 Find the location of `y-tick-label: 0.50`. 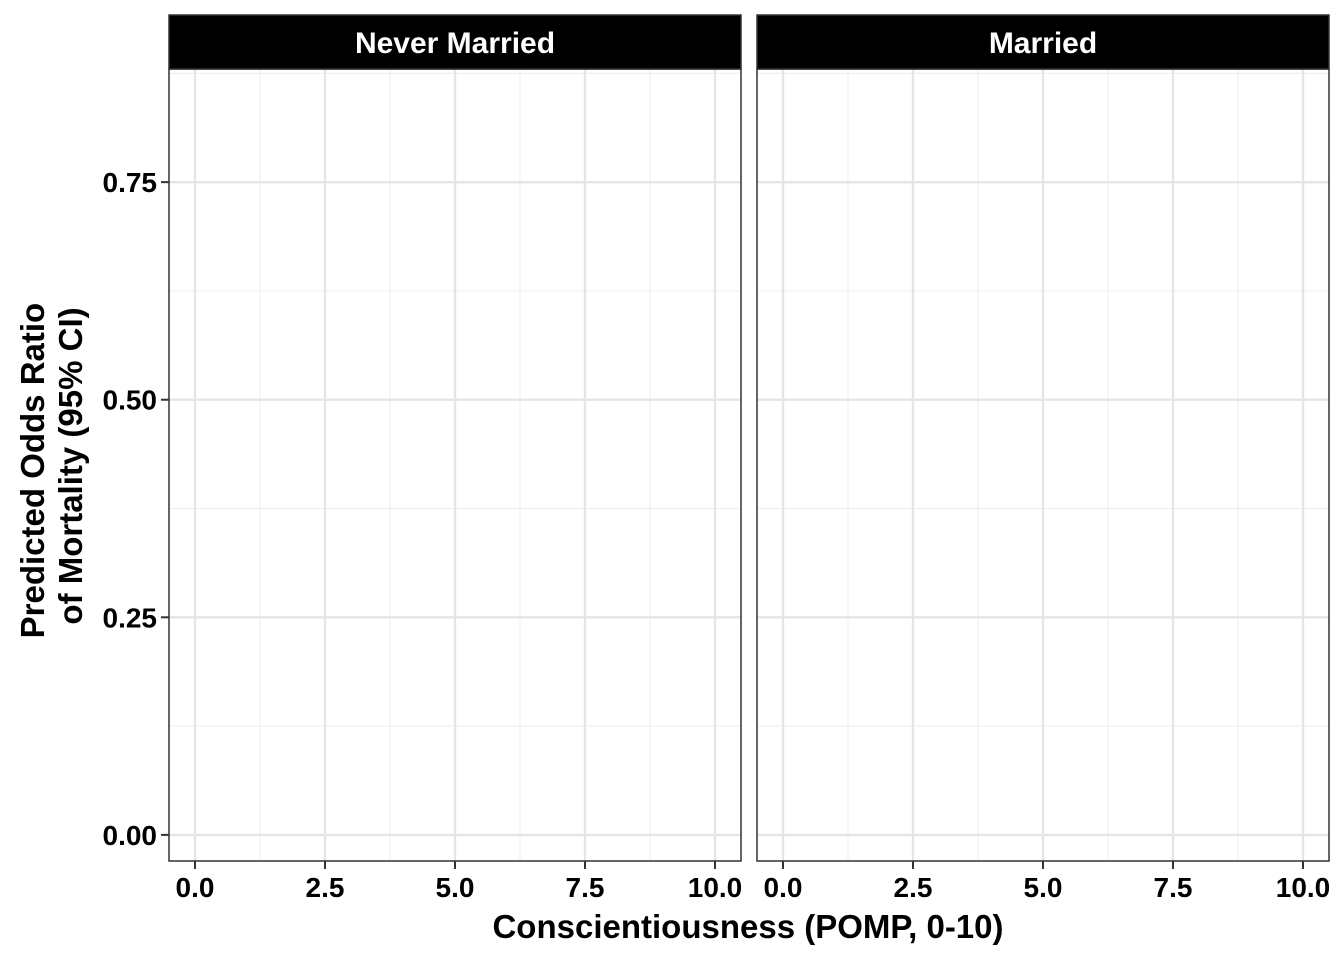

y-tick-label: 0.50 is located at coordinates (130, 400).